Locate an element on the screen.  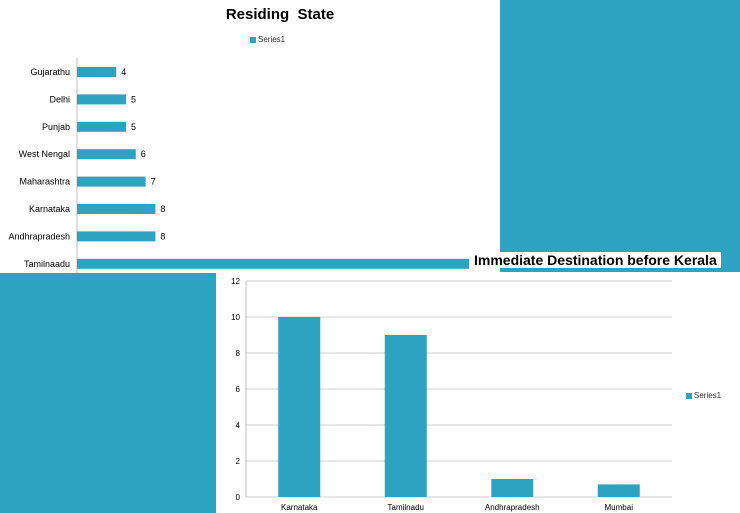
immediate-destination-title: Immediate Destination before Kerala is located at coordinates (595, 260).